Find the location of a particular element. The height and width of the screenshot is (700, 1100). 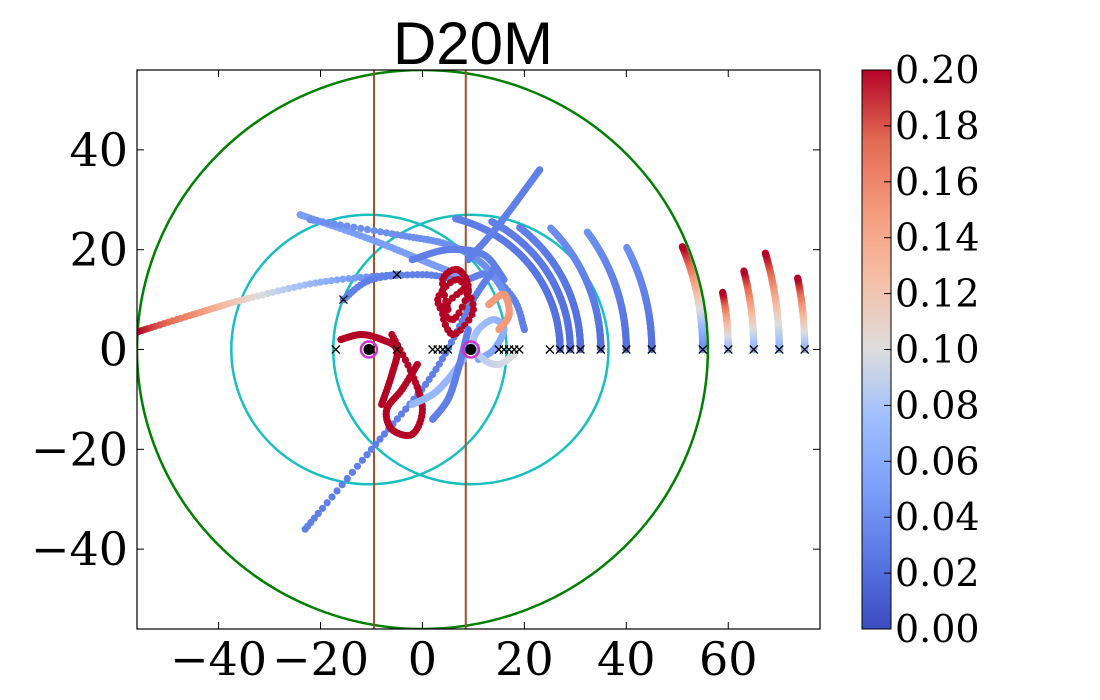

series-arc-r60 is located at coordinates (725, 321).